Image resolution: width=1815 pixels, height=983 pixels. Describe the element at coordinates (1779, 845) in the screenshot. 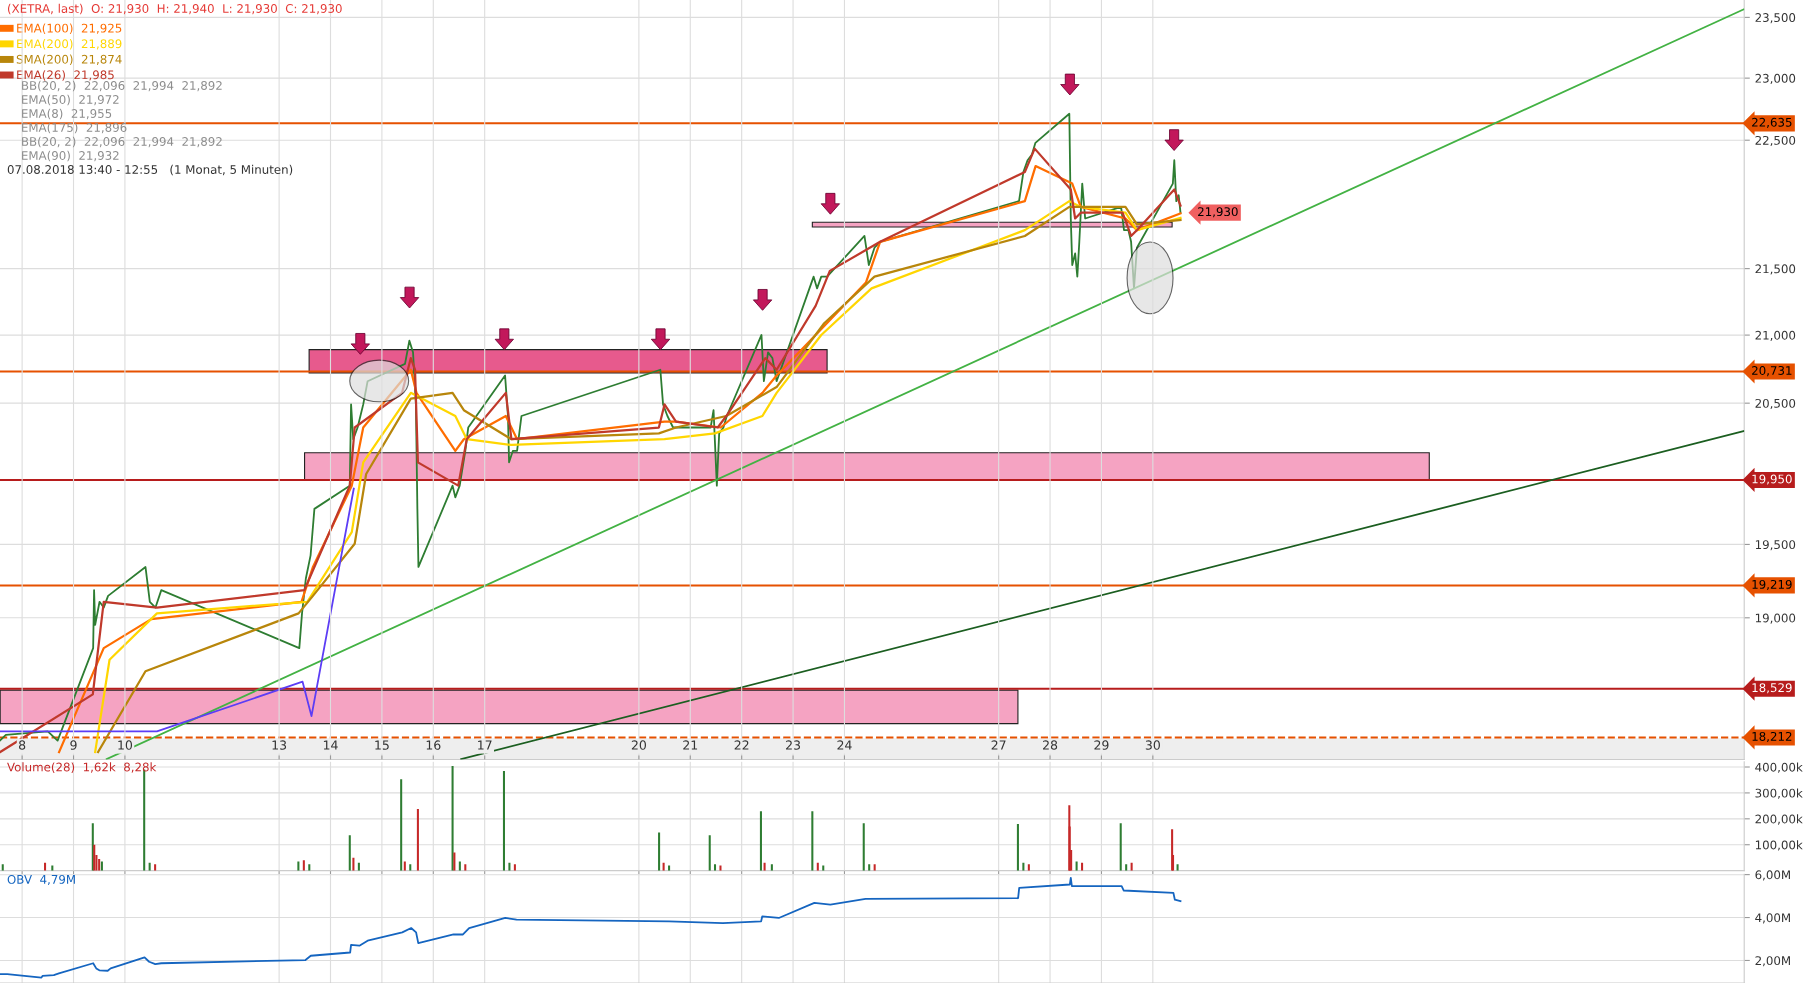

I see `y-tick-label: 100,00k` at that location.